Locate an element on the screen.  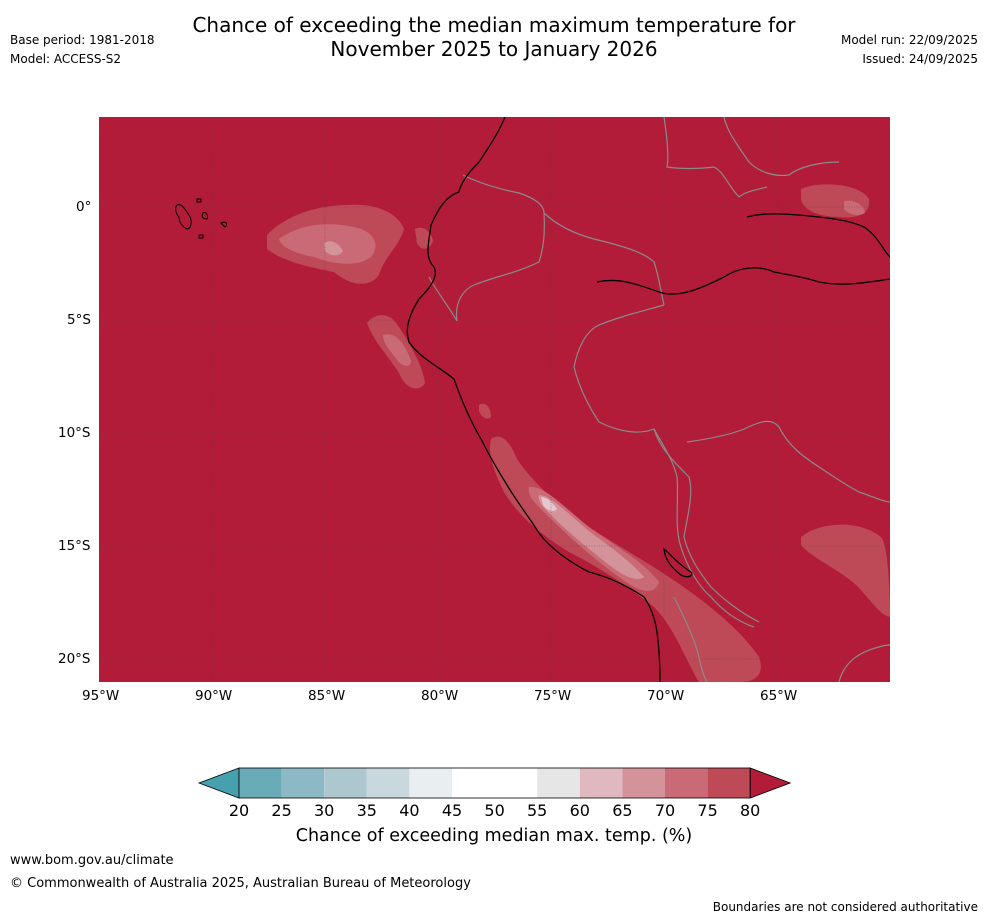
lon-label-65w: 65°W is located at coordinates (779, 696).